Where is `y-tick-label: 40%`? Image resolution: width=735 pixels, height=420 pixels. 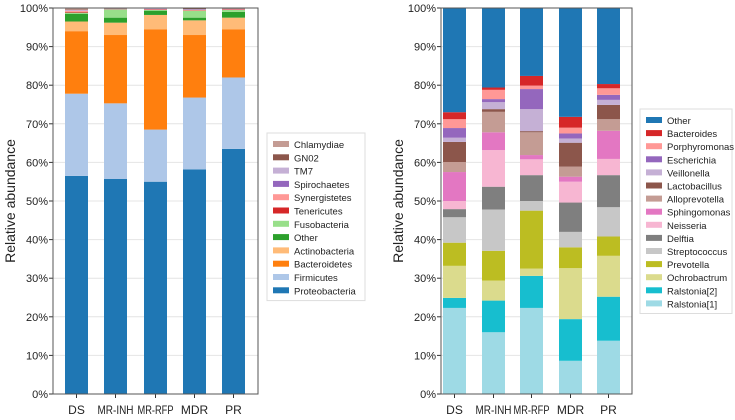 y-tick-label: 40% is located at coordinates (425, 241).